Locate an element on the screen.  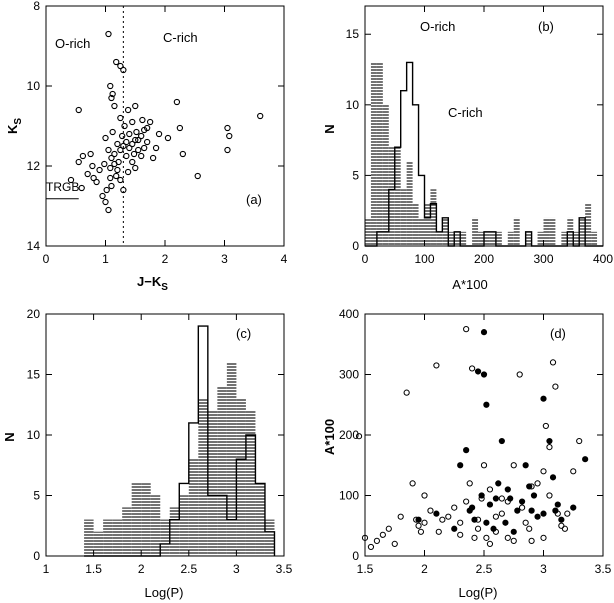
y-tick-label: 300 is located at coordinates (349, 375).